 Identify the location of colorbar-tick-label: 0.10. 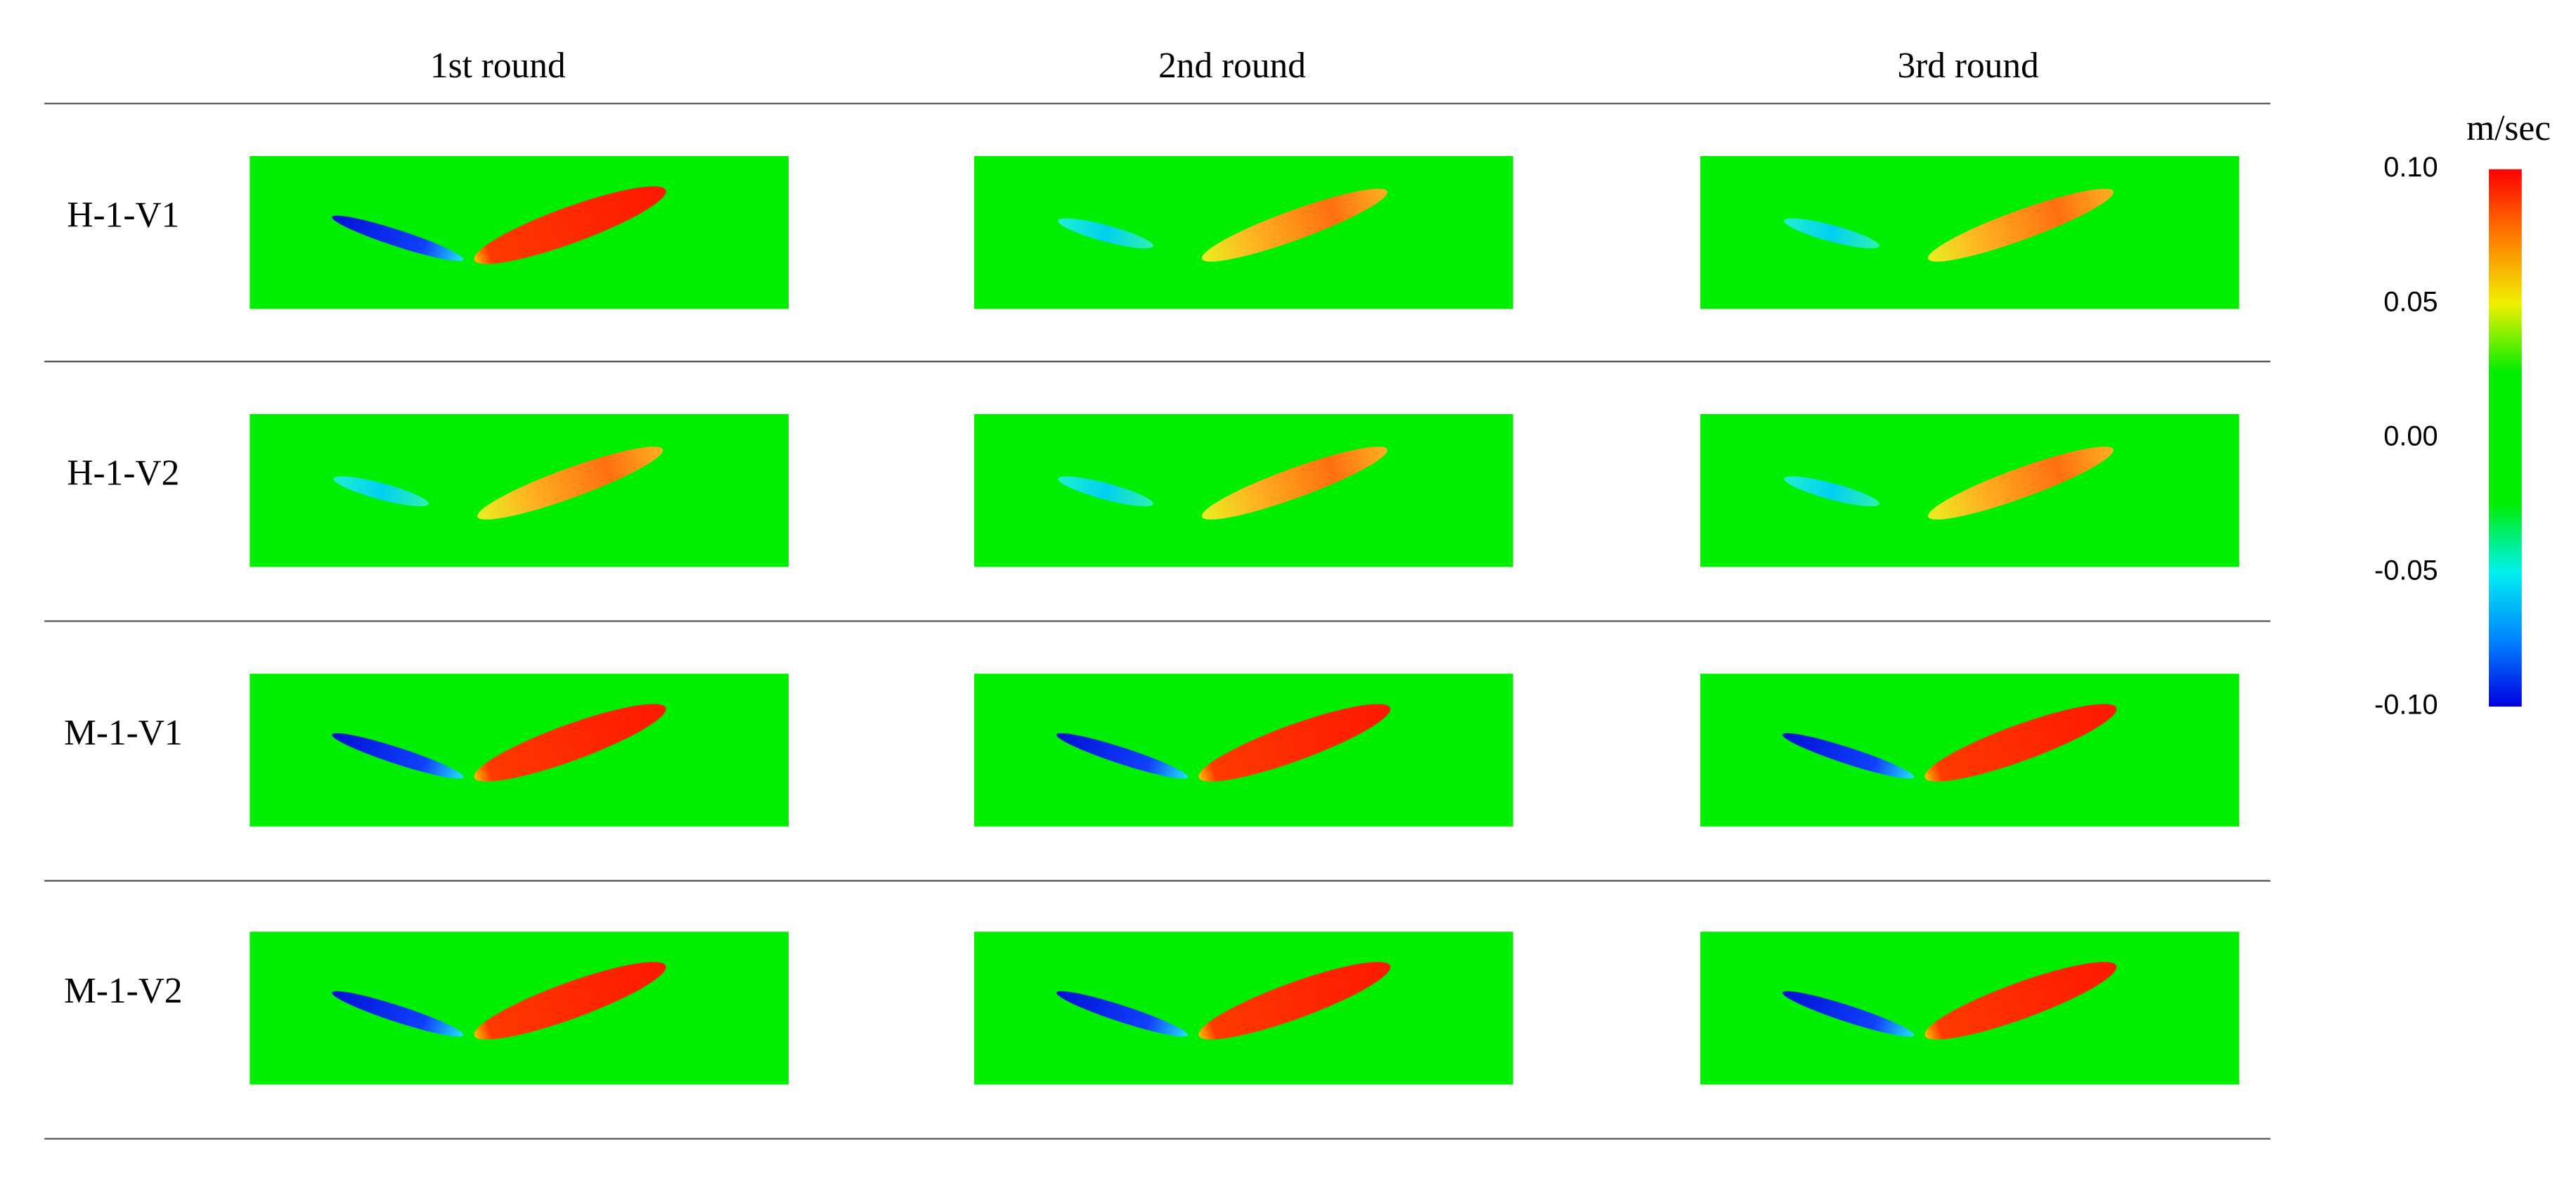
(2410, 167).